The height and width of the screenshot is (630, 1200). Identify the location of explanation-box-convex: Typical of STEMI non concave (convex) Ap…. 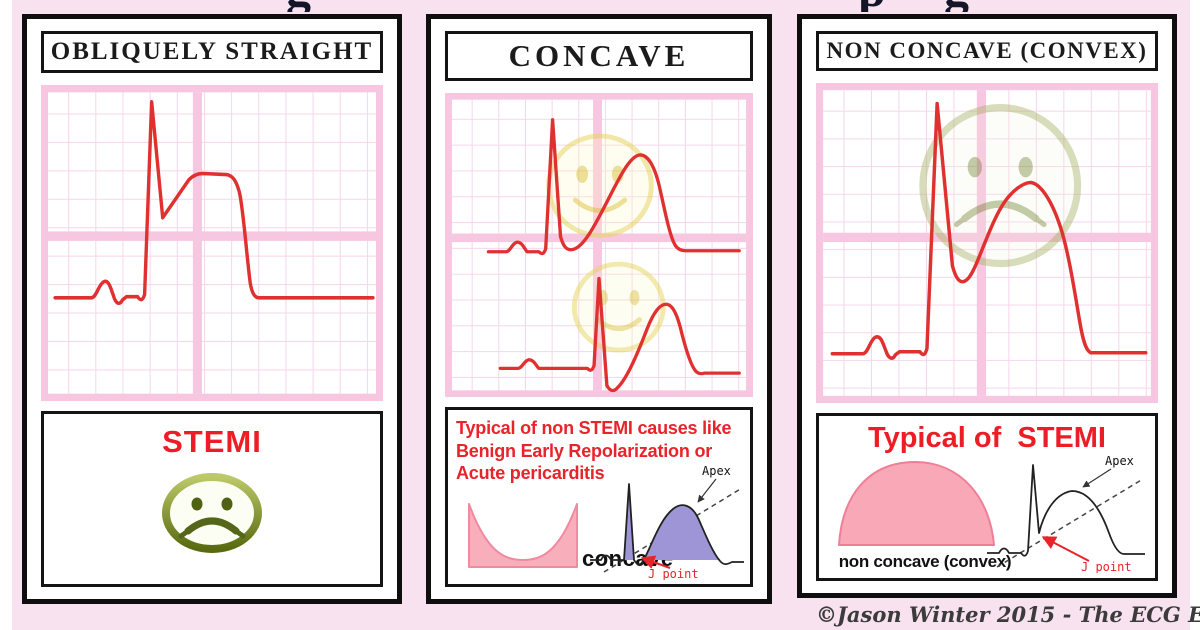
(987, 497).